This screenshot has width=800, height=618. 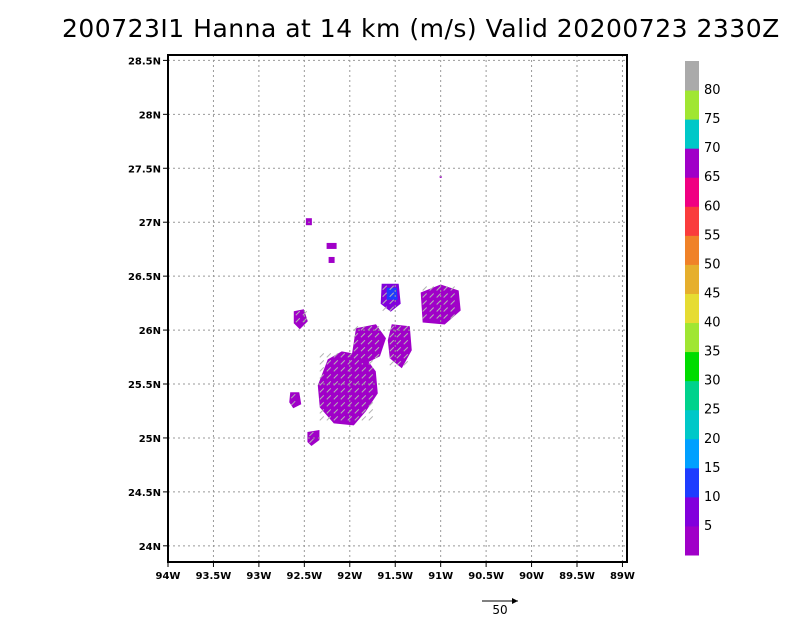 I want to click on x-tick-label: 89W, so click(x=622, y=576).